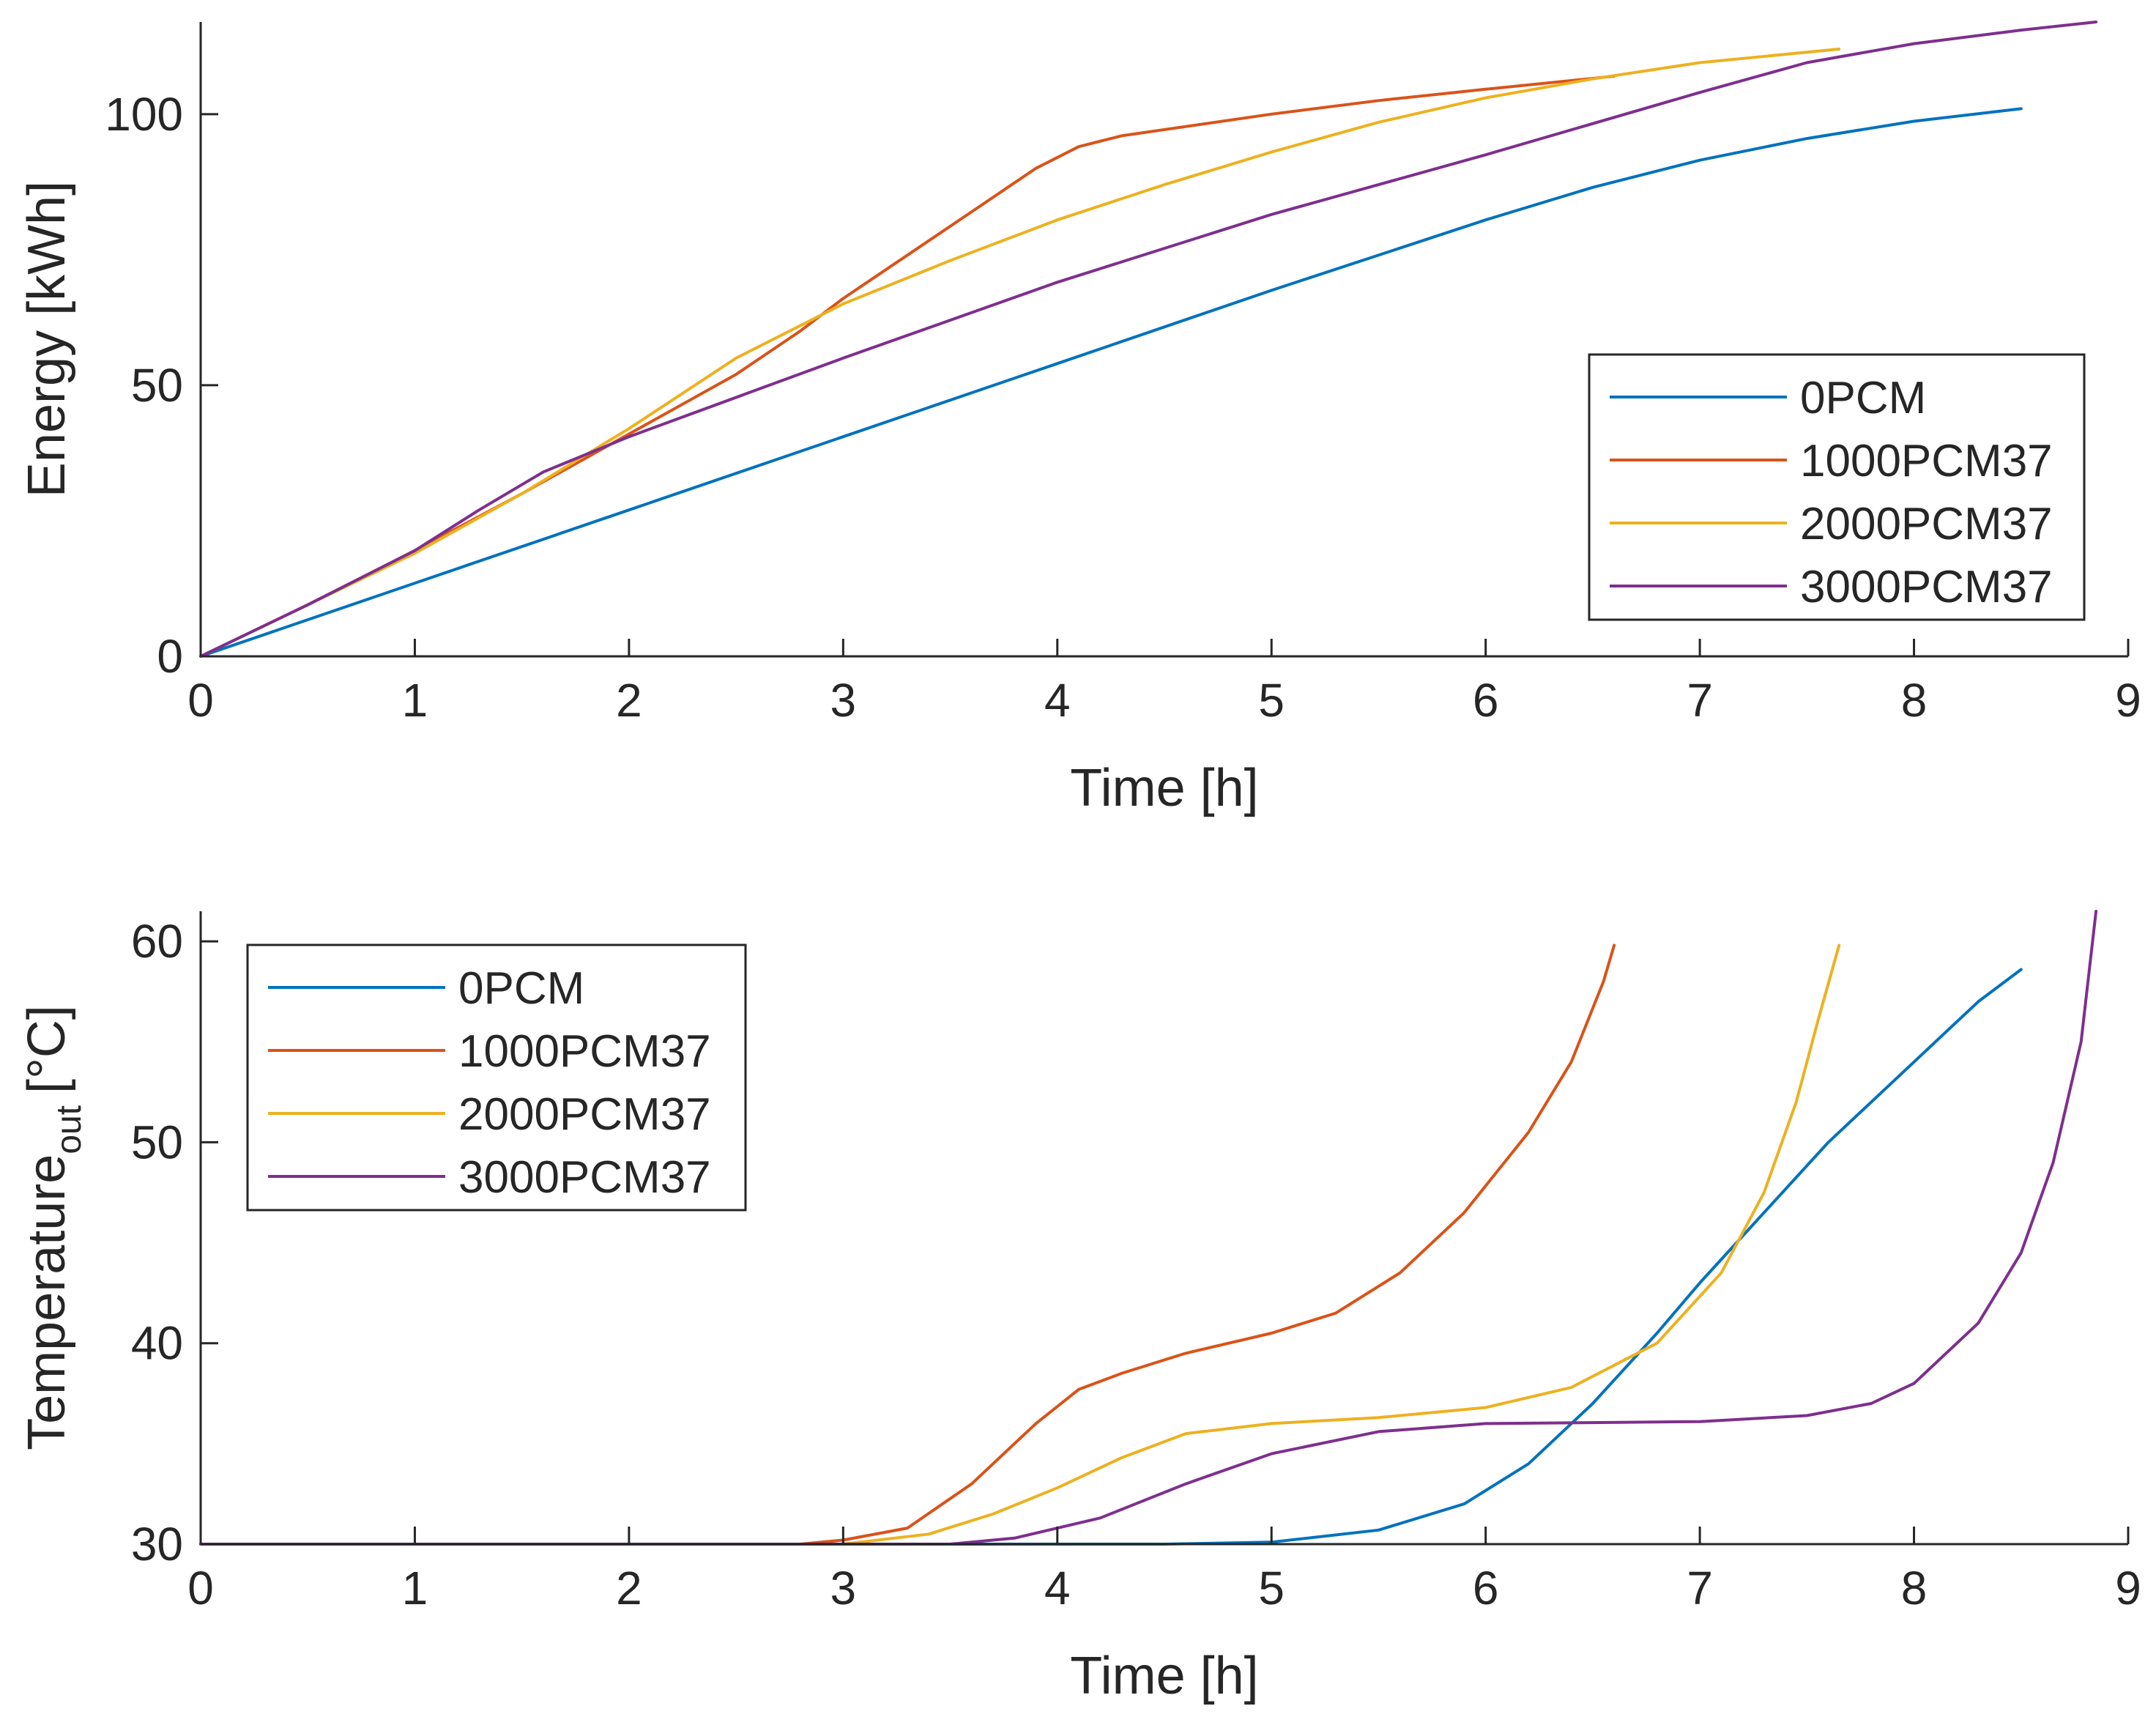 Image resolution: width=2156 pixels, height=1717 pixels. What do you see at coordinates (157, 1544) in the screenshot?
I see `y-tick-label: 30` at bounding box center [157, 1544].